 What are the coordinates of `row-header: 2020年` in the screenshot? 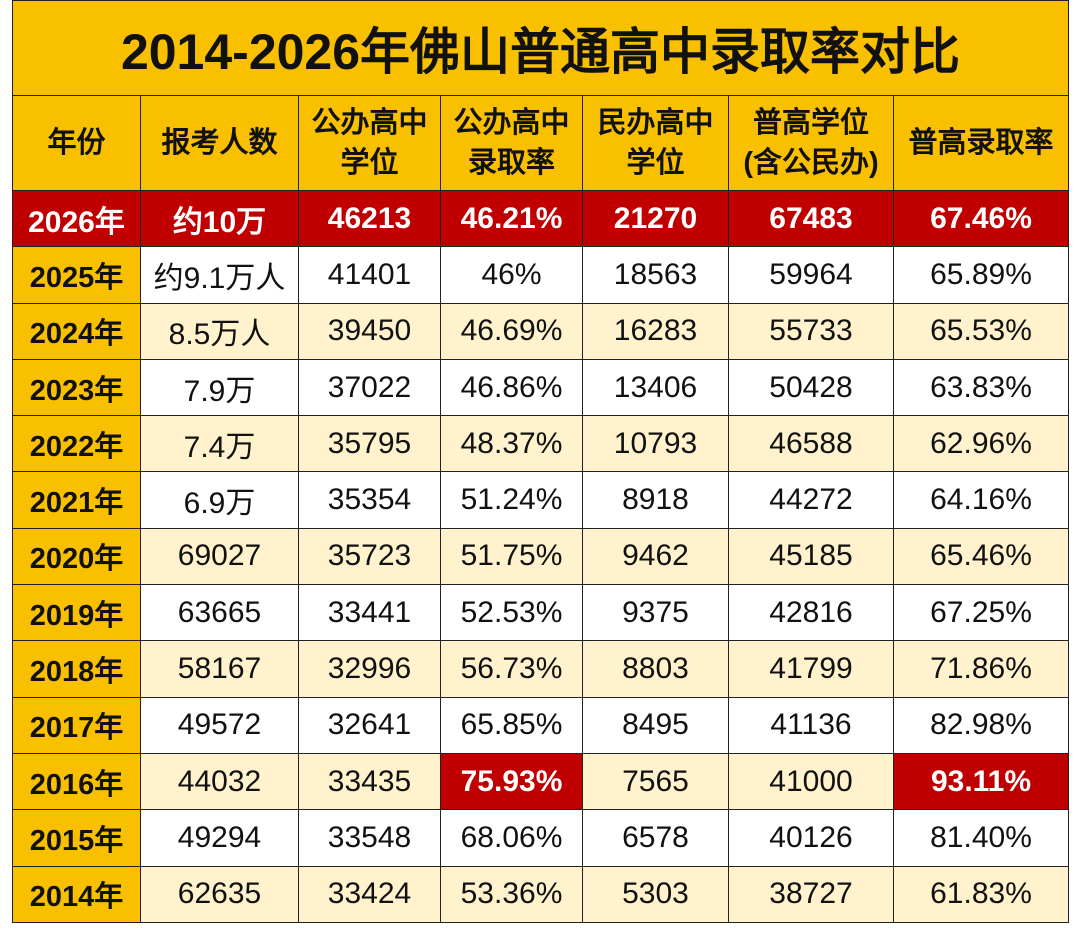 It's located at (77, 557).